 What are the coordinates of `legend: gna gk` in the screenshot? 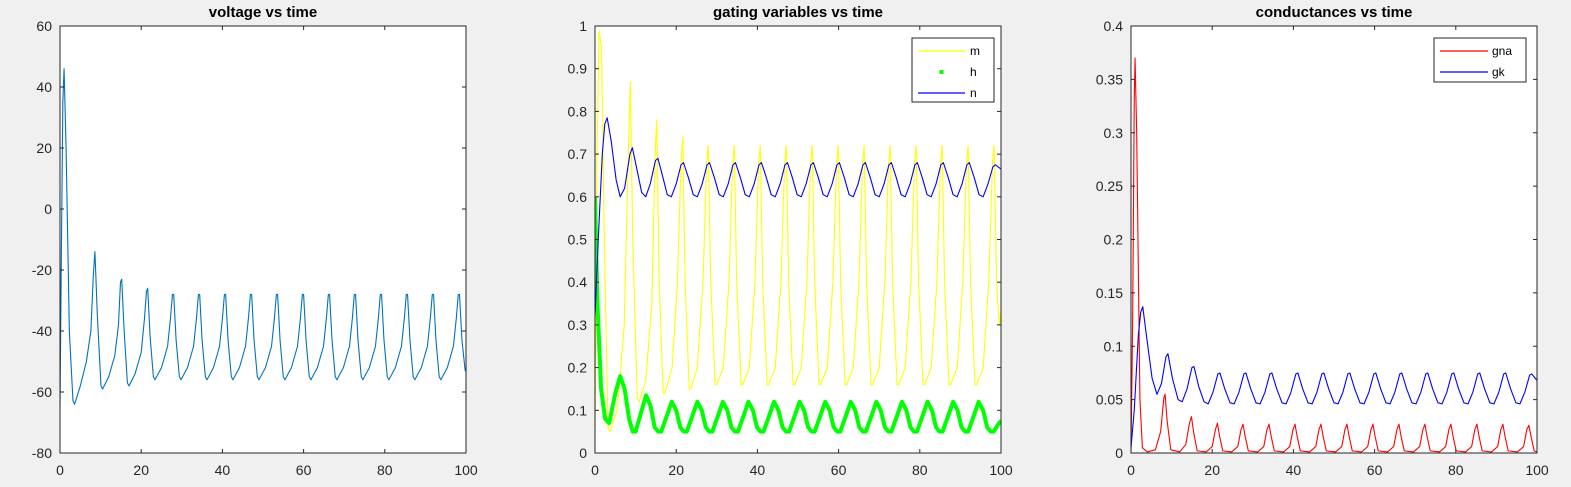 It's located at (1480, 60).